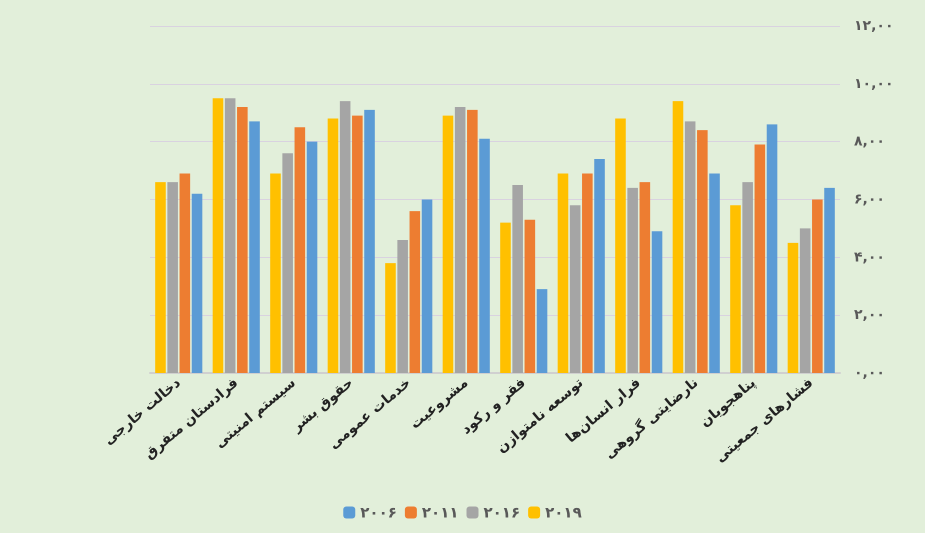 The width and height of the screenshot is (925, 533). Describe the element at coordinates (869, 315) in the screenshot. I see `y-tick-label: ۲,۰۰` at that location.